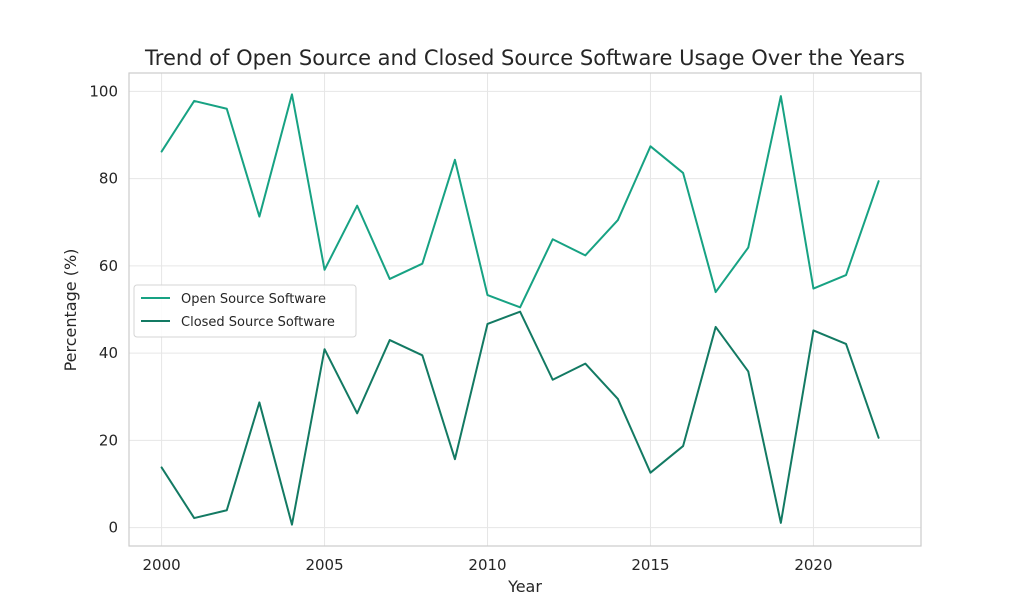  What do you see at coordinates (258, 322) in the screenshot?
I see `legend-label-closed-source: Closed Source Software` at bounding box center [258, 322].